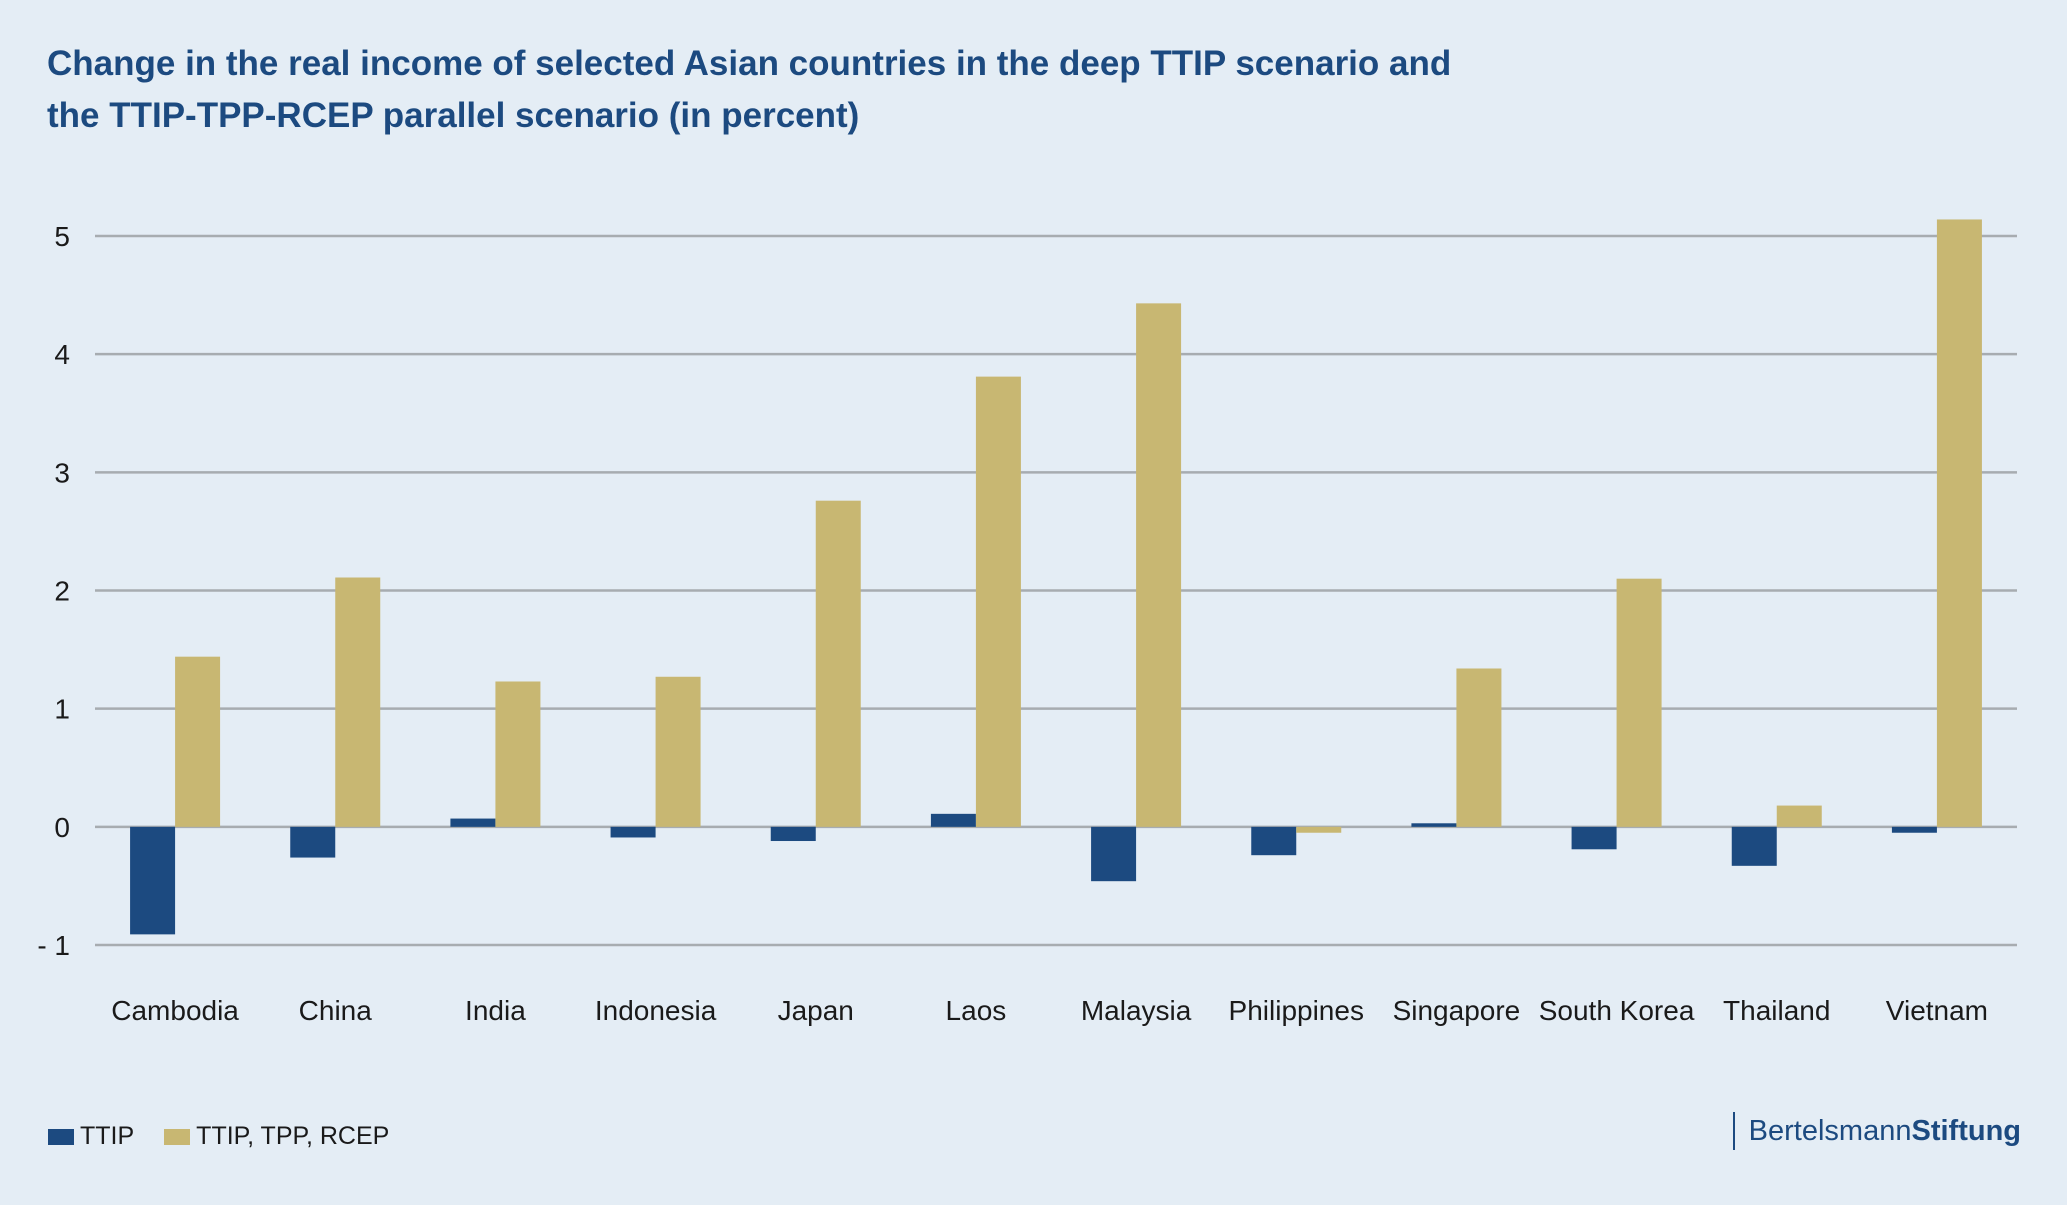  I want to click on category-label-cambodia: Cambodia, so click(175, 1010).